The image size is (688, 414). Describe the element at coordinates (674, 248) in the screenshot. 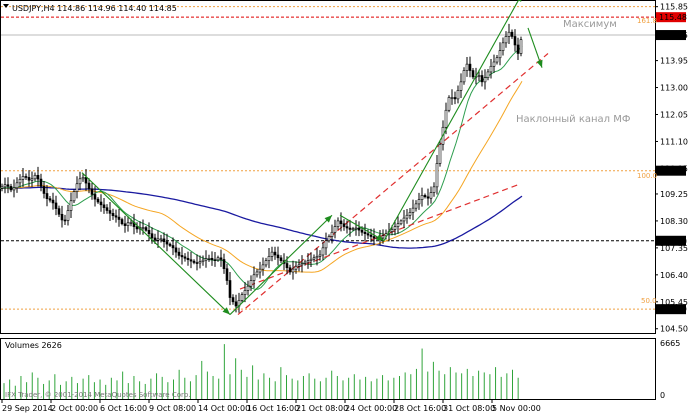

I see `y-tick-label-3: 107.35` at that location.